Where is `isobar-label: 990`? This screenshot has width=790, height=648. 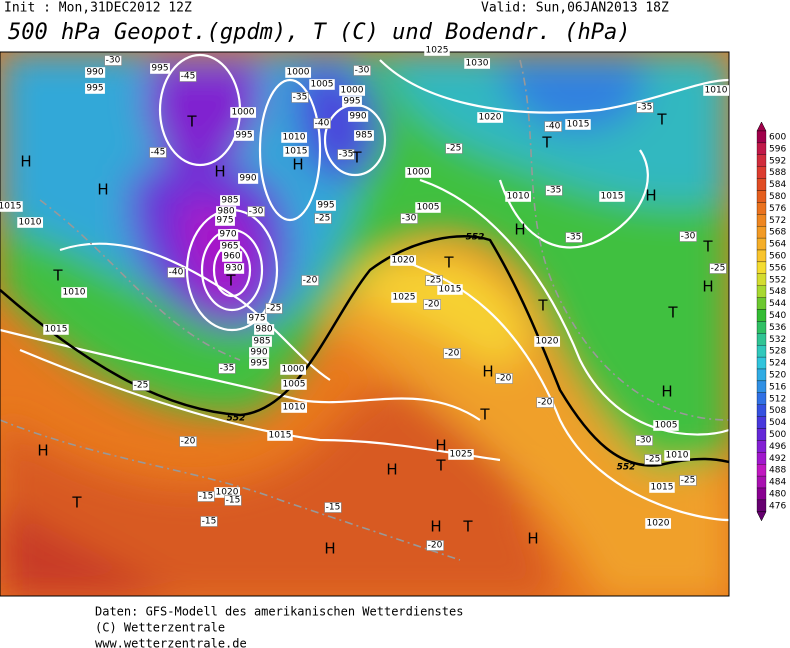 isobar-label: 990 is located at coordinates (247, 179).